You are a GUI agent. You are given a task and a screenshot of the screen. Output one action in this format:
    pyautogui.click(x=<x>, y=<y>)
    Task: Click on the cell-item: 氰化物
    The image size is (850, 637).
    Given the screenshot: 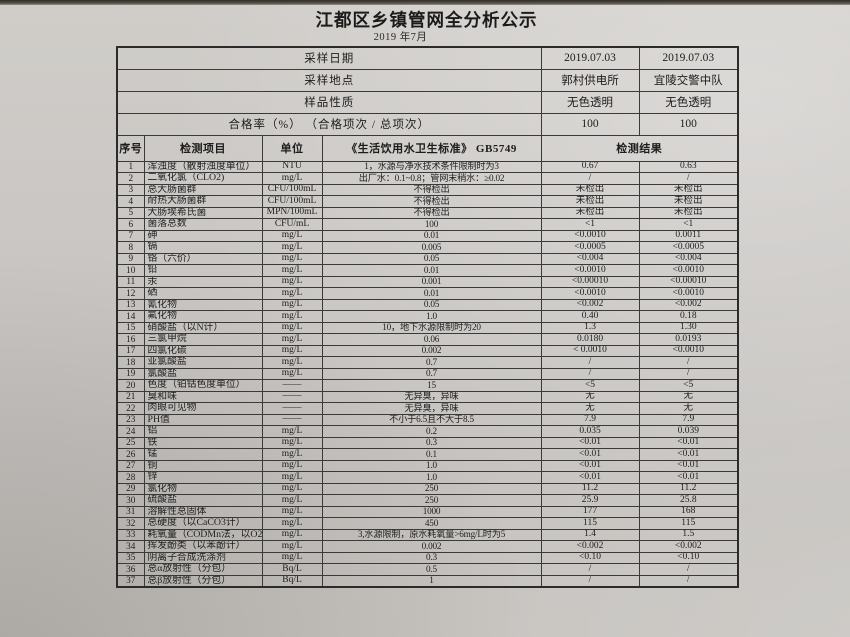 What is the action you would take?
    pyautogui.click(x=203, y=304)
    